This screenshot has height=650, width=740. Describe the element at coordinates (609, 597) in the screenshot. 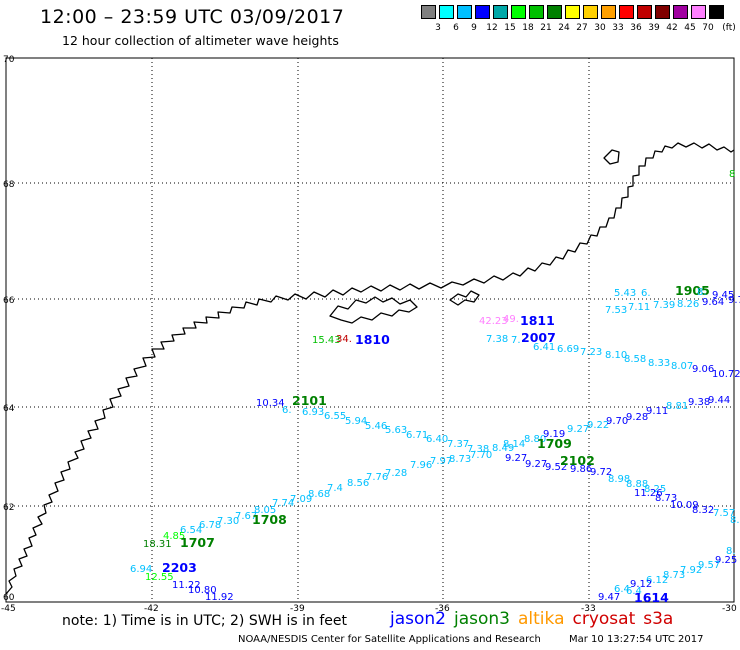

I see `wave-height-value: 9.47` at that location.